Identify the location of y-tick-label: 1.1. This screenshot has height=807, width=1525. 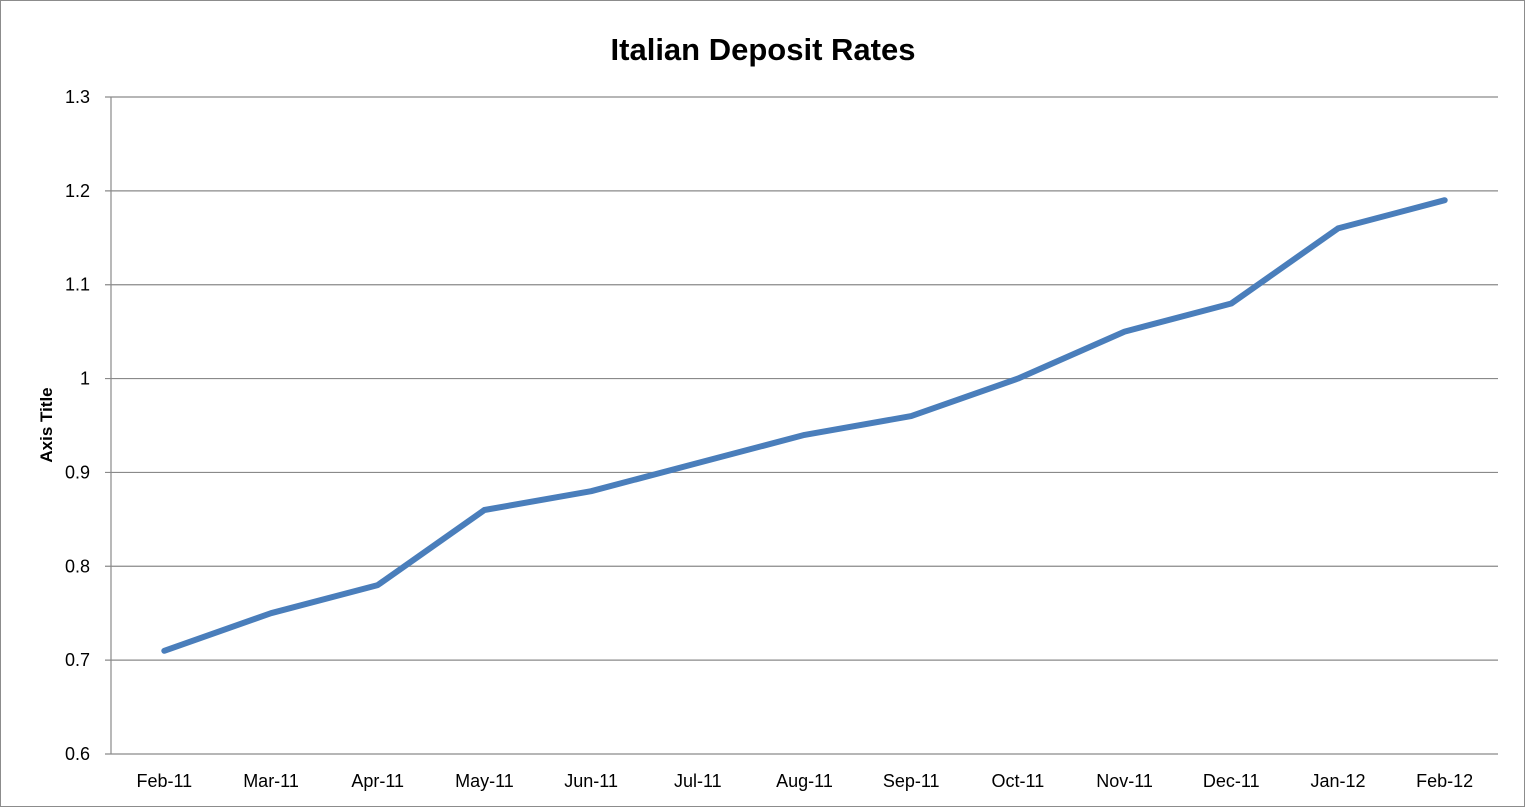
(77, 285).